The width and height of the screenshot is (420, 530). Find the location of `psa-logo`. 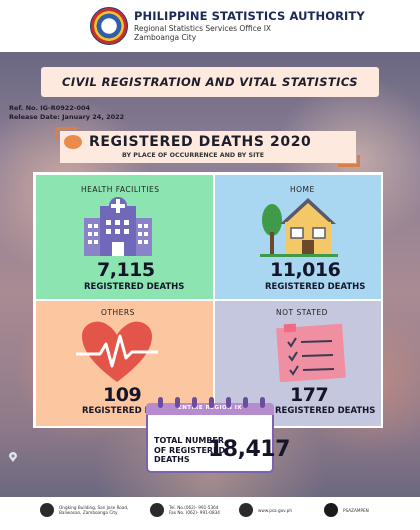

psa-logo is located at coordinates (109, 26).